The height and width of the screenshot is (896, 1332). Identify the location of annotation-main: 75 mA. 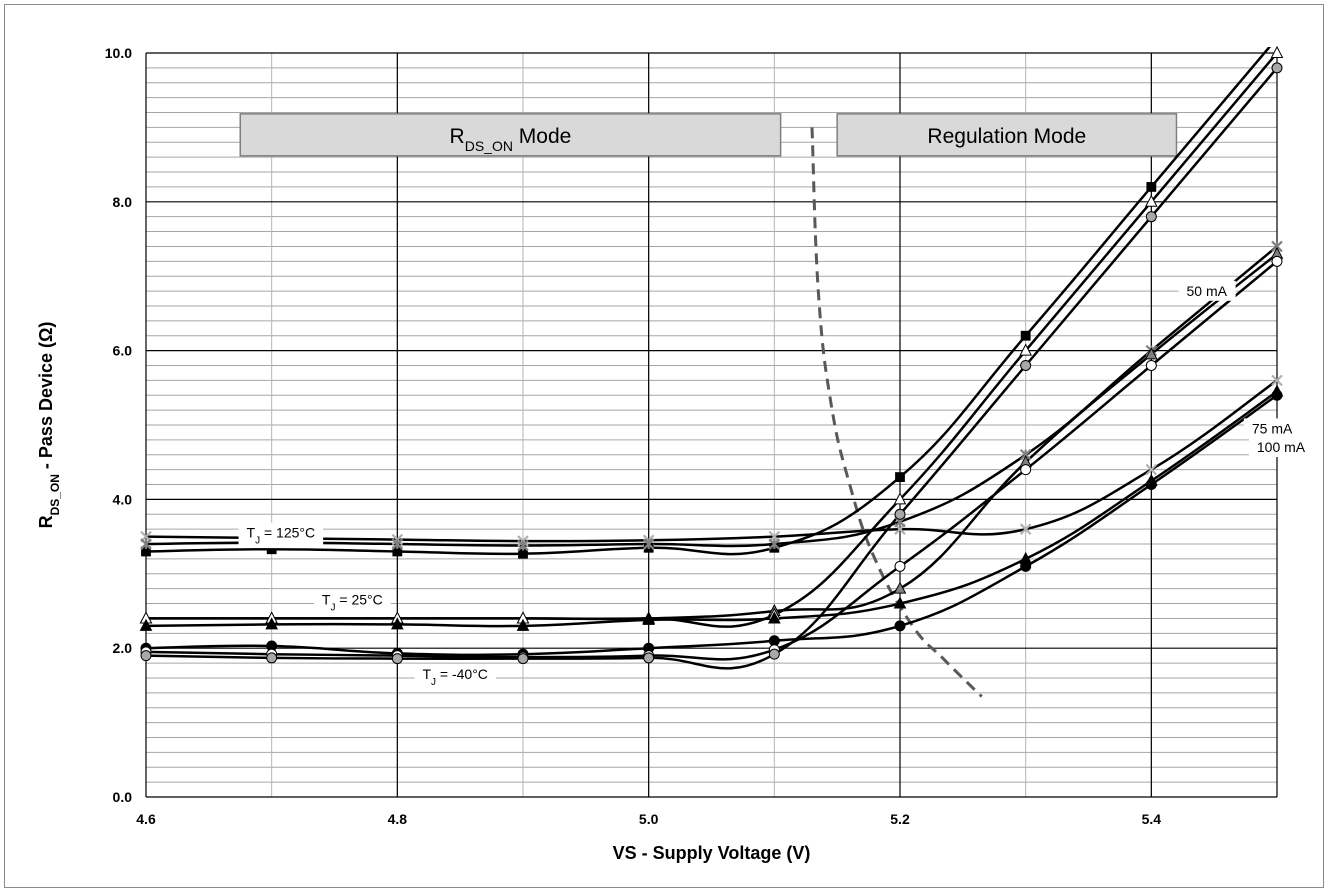
(1272, 428).